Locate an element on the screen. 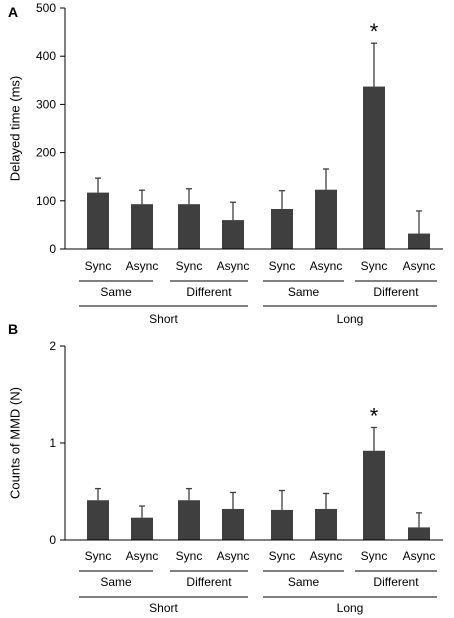 This screenshot has width=454, height=618. y-tick-label: 300 is located at coordinates (46, 104).